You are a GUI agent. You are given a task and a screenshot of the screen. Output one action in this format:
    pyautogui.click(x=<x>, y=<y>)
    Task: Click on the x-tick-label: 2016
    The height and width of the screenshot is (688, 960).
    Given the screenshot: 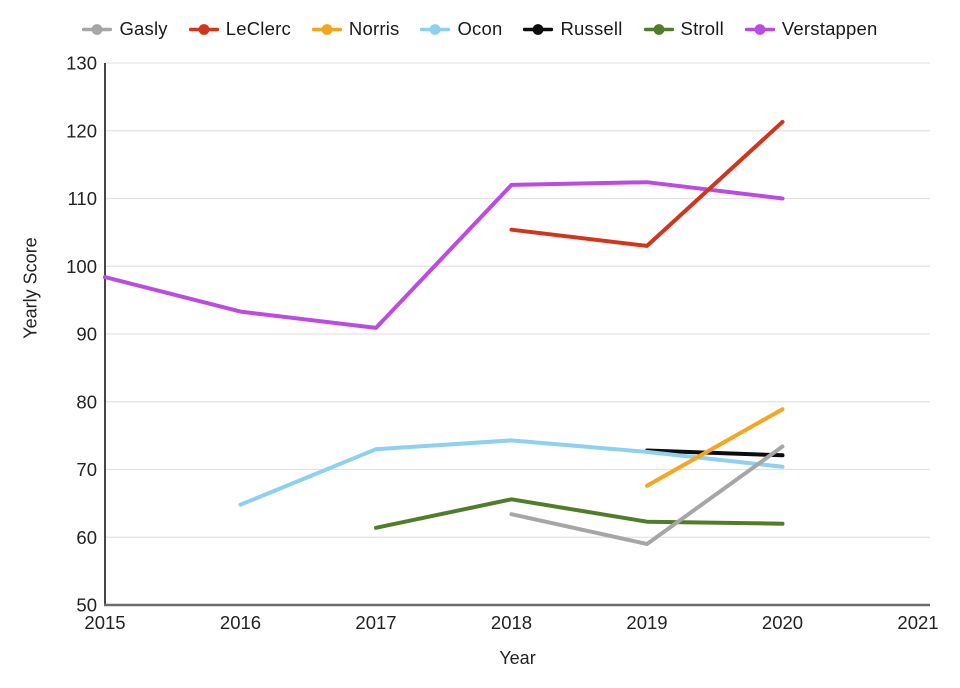 What is the action you would take?
    pyautogui.click(x=240, y=622)
    